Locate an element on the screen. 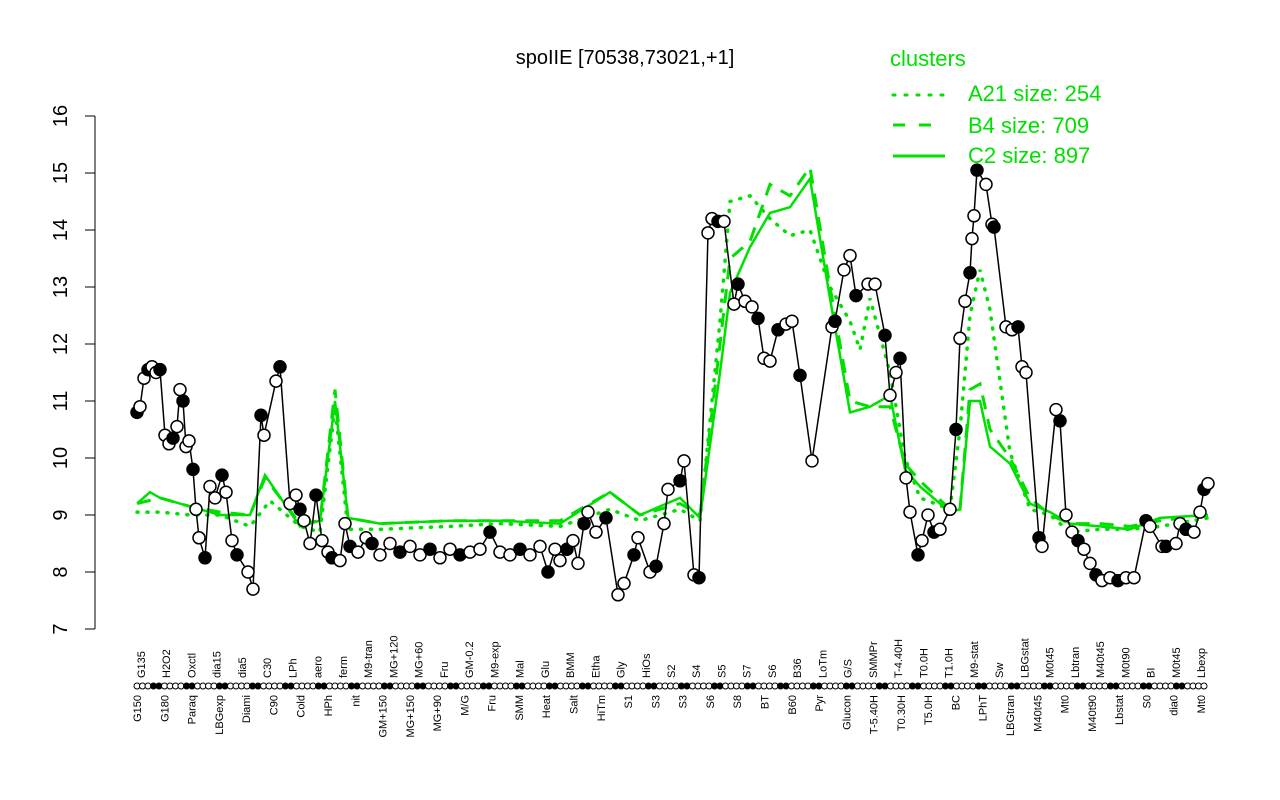 Image resolution: width=1280 pixels, height=800 pixels. x-tick-label-top: MG+60 is located at coordinates (420, 660).